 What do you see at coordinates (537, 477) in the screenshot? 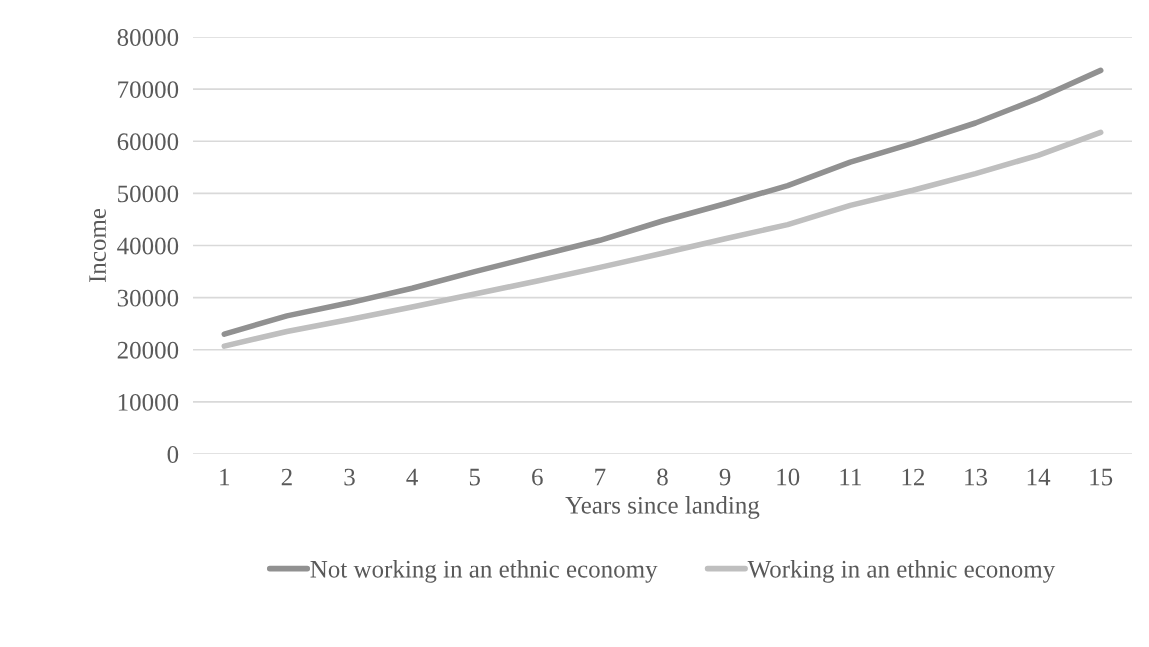
I see `x-tick-label: 6` at bounding box center [537, 477].